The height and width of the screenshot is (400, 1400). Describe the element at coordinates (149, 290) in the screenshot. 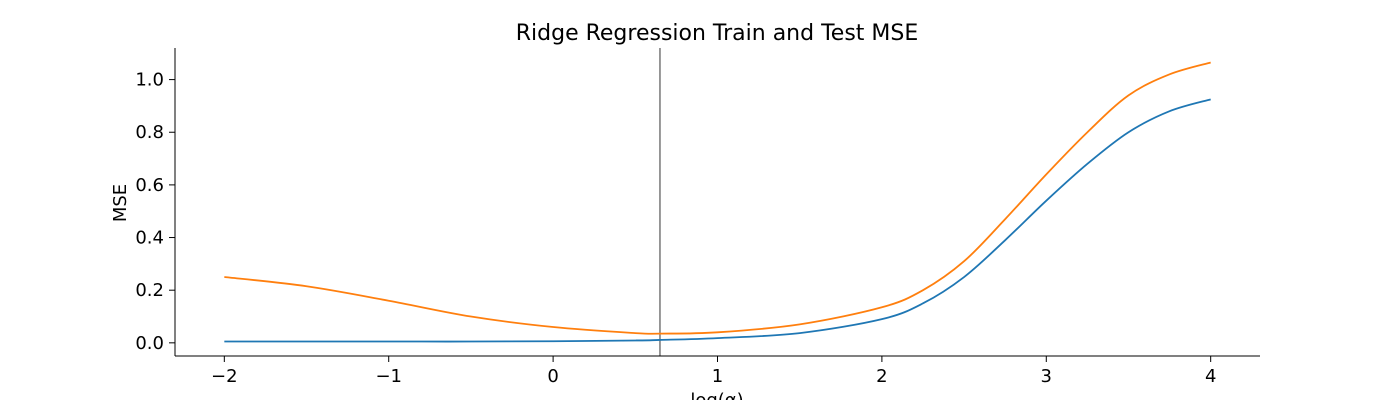

I see `y-tick-label: 0.2` at that location.